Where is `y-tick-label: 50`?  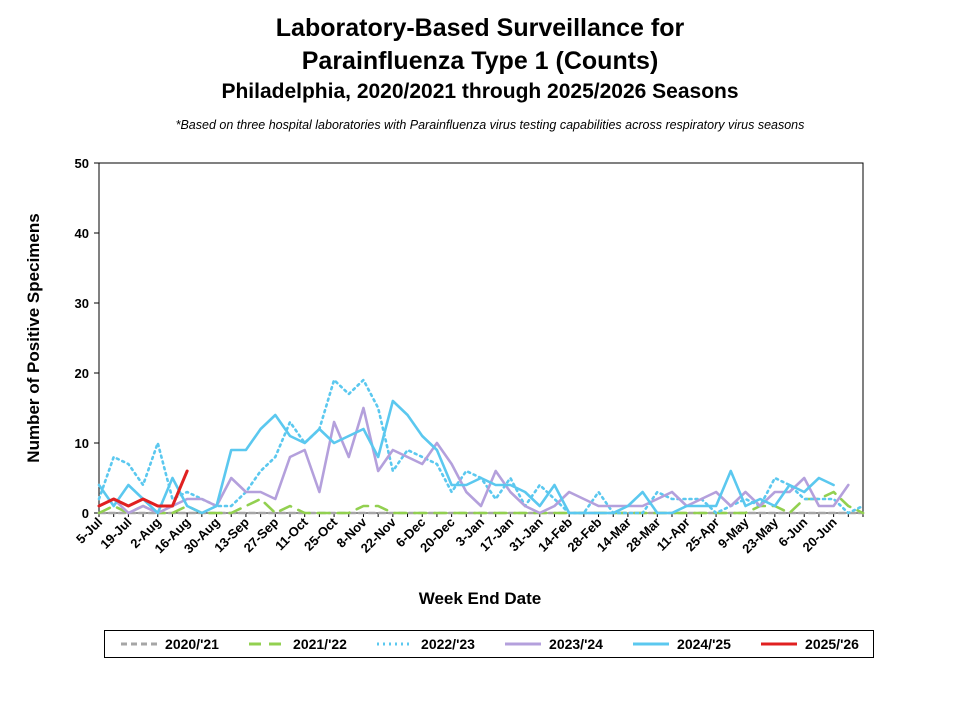
y-tick-label: 50 is located at coordinates (82, 163).